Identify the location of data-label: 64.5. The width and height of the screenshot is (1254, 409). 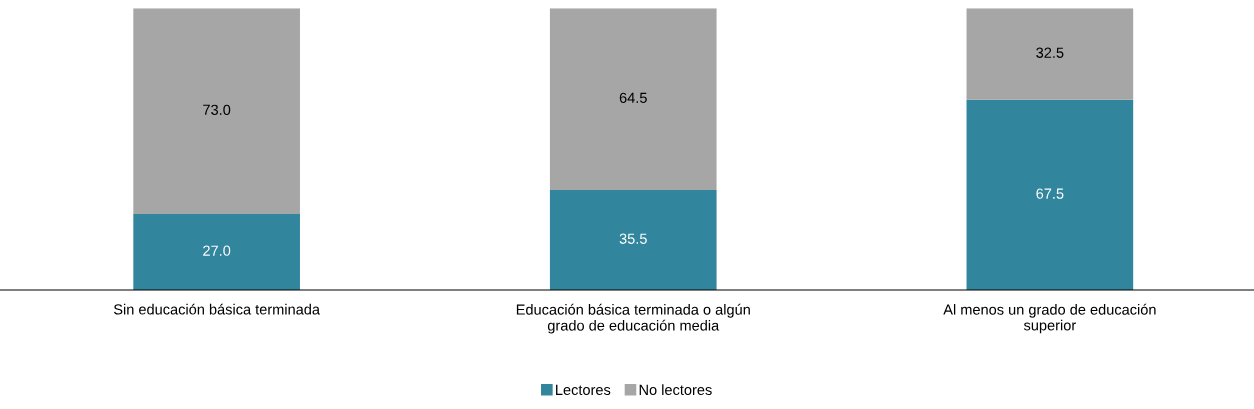
(633, 97).